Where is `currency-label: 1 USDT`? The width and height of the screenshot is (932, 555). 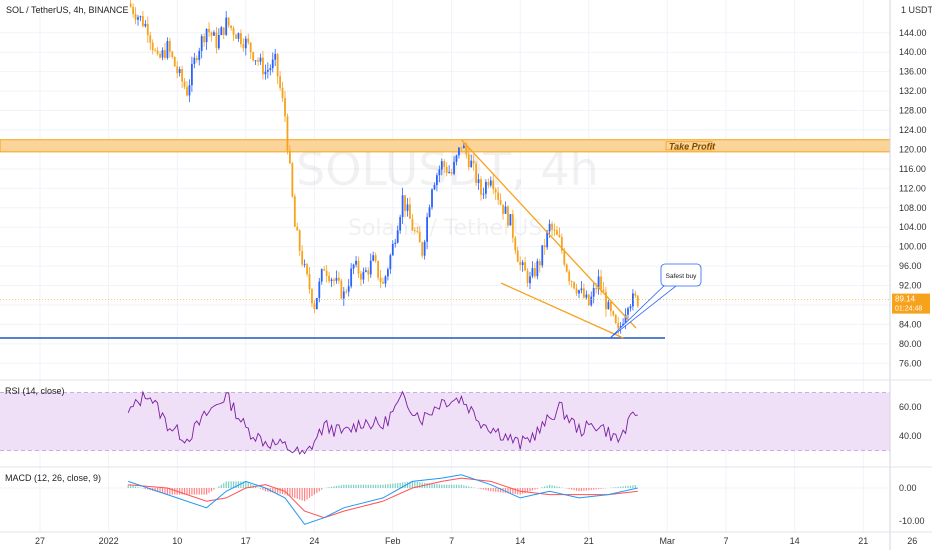
currency-label: 1 USDT is located at coordinates (916, 10).